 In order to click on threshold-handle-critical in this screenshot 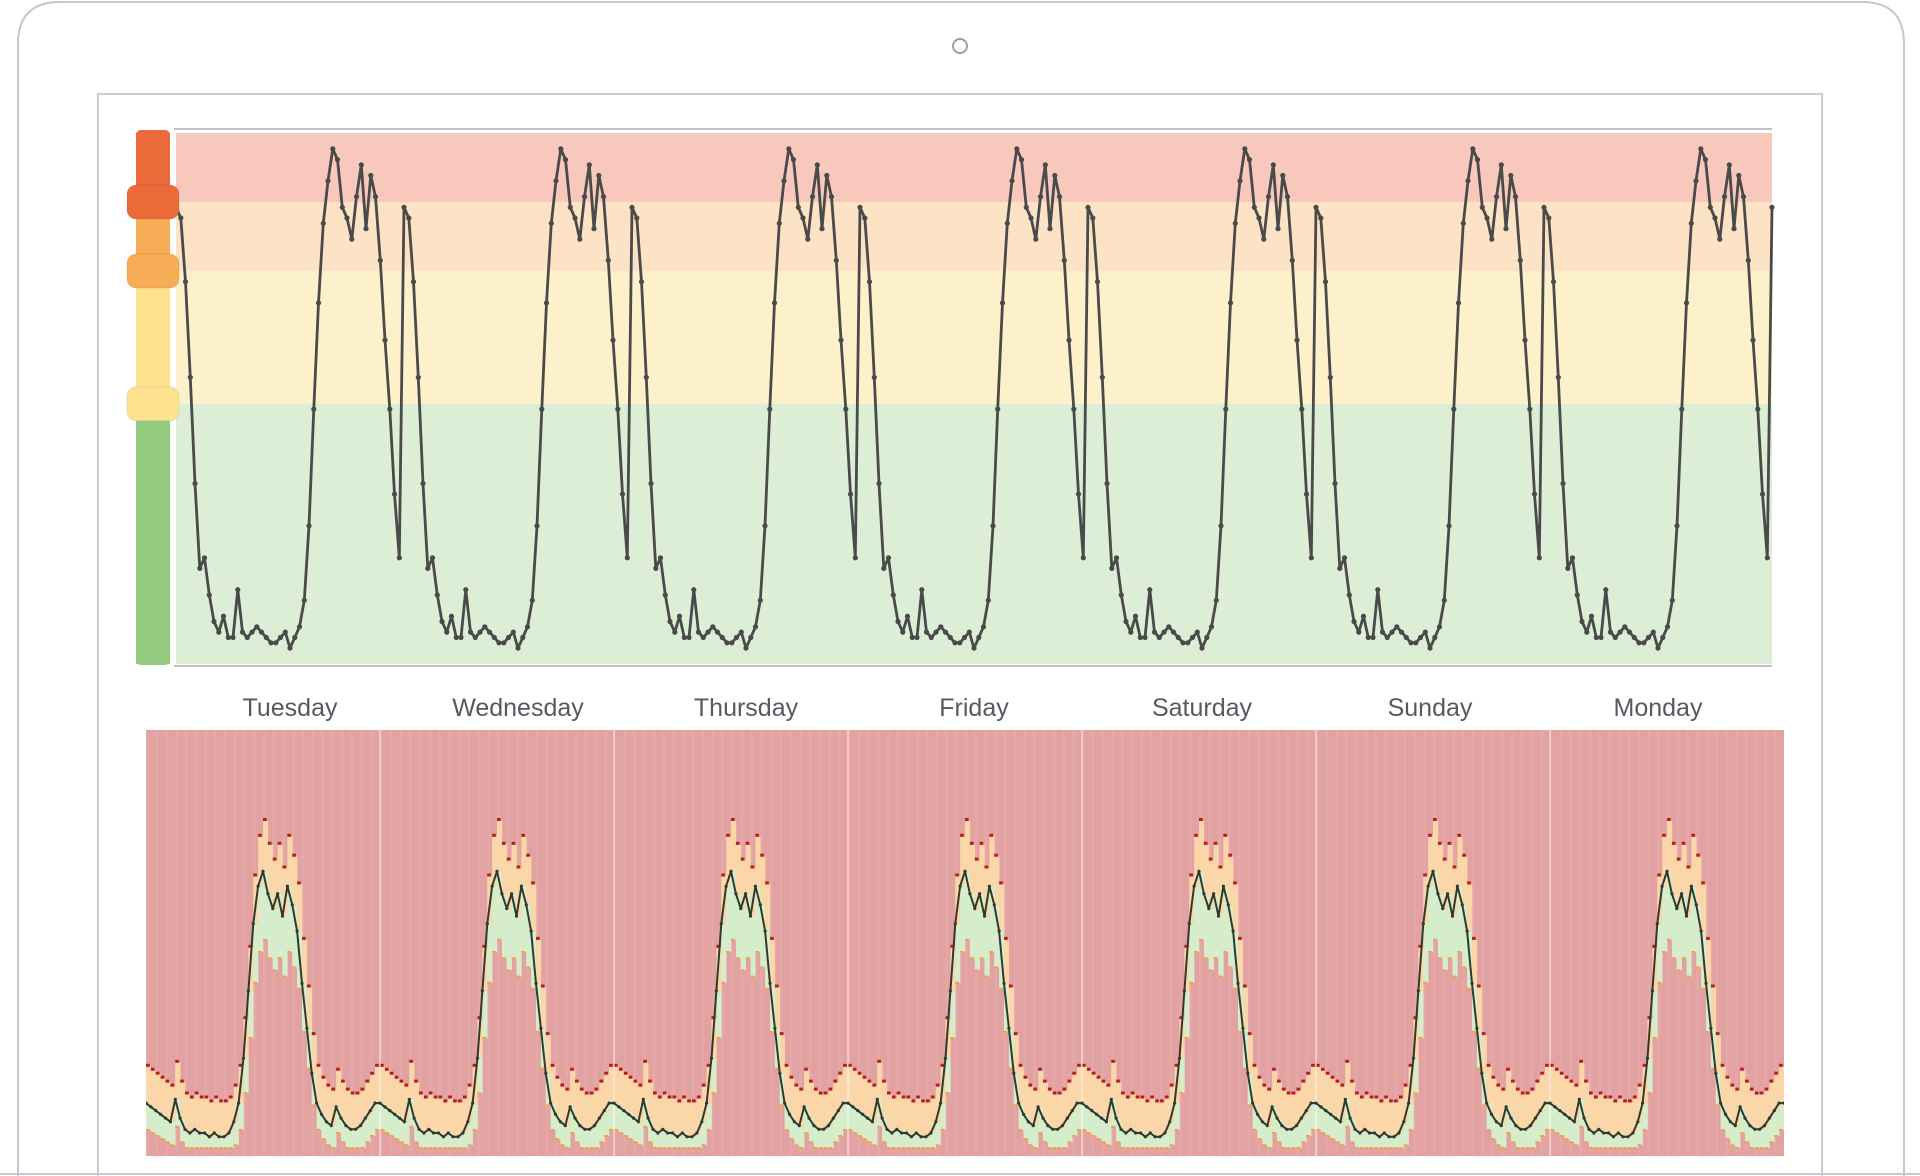, I will do `click(153, 202)`.